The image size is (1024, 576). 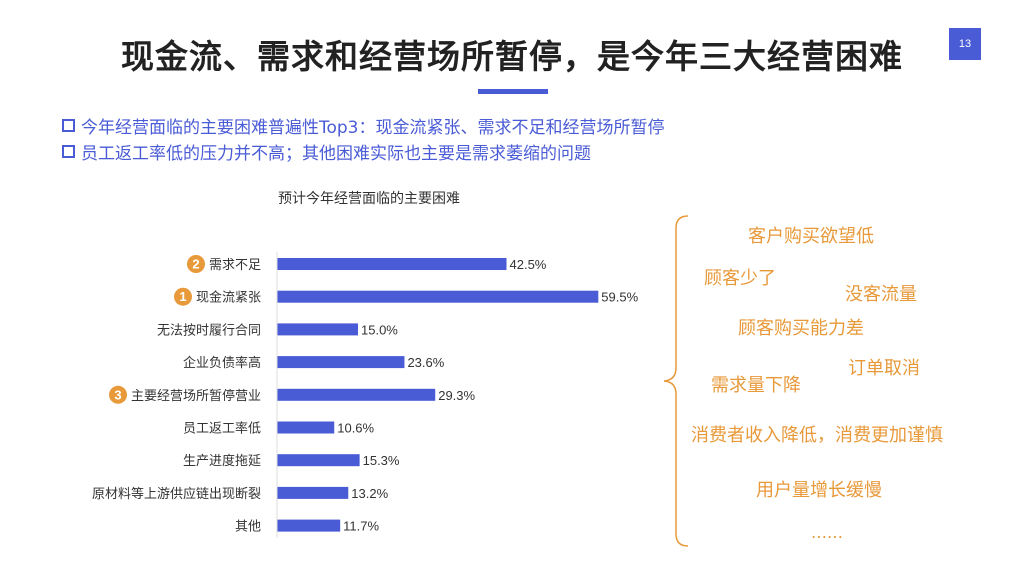 I want to click on bullet-item: 今年经营面临的主要困难普遍性Top3：现金流紧张、需求不足和经营场所暂停, so click(x=363, y=125).